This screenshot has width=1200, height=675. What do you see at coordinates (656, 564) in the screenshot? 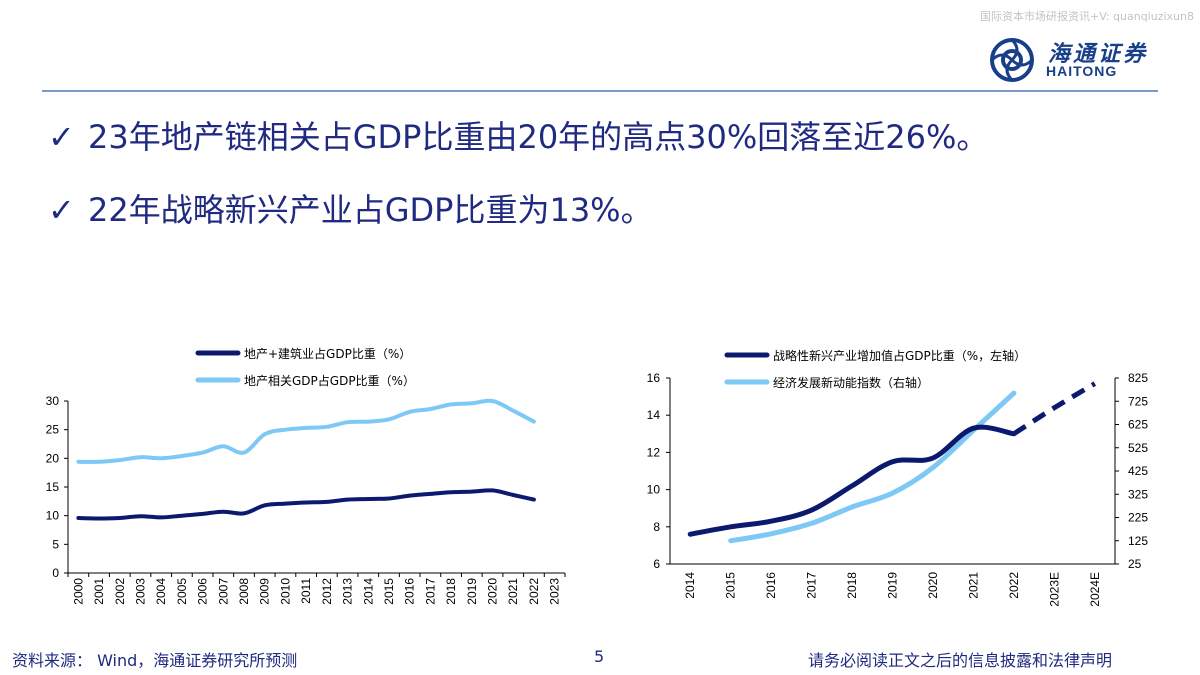
I see `left-y-tick-label: 6` at bounding box center [656, 564].